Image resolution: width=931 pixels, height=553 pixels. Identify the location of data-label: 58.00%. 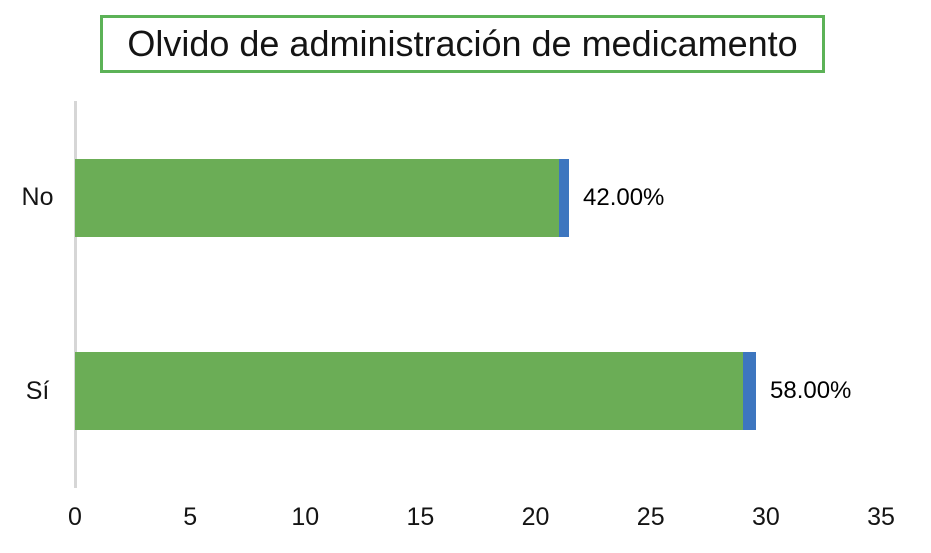
(811, 391).